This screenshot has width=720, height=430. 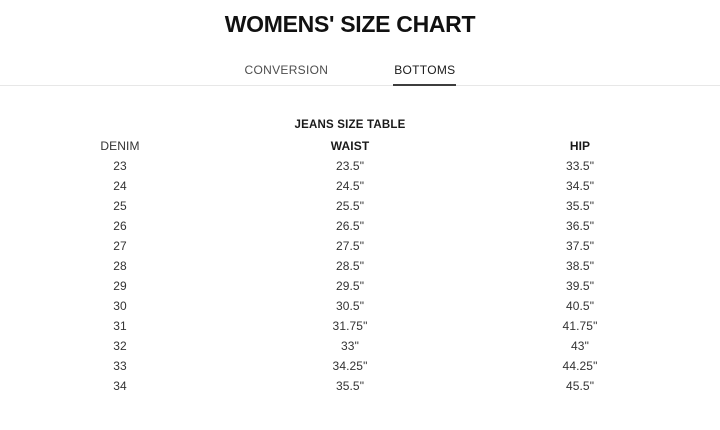 What do you see at coordinates (120, 286) in the screenshot?
I see `cell-denim: 29` at bounding box center [120, 286].